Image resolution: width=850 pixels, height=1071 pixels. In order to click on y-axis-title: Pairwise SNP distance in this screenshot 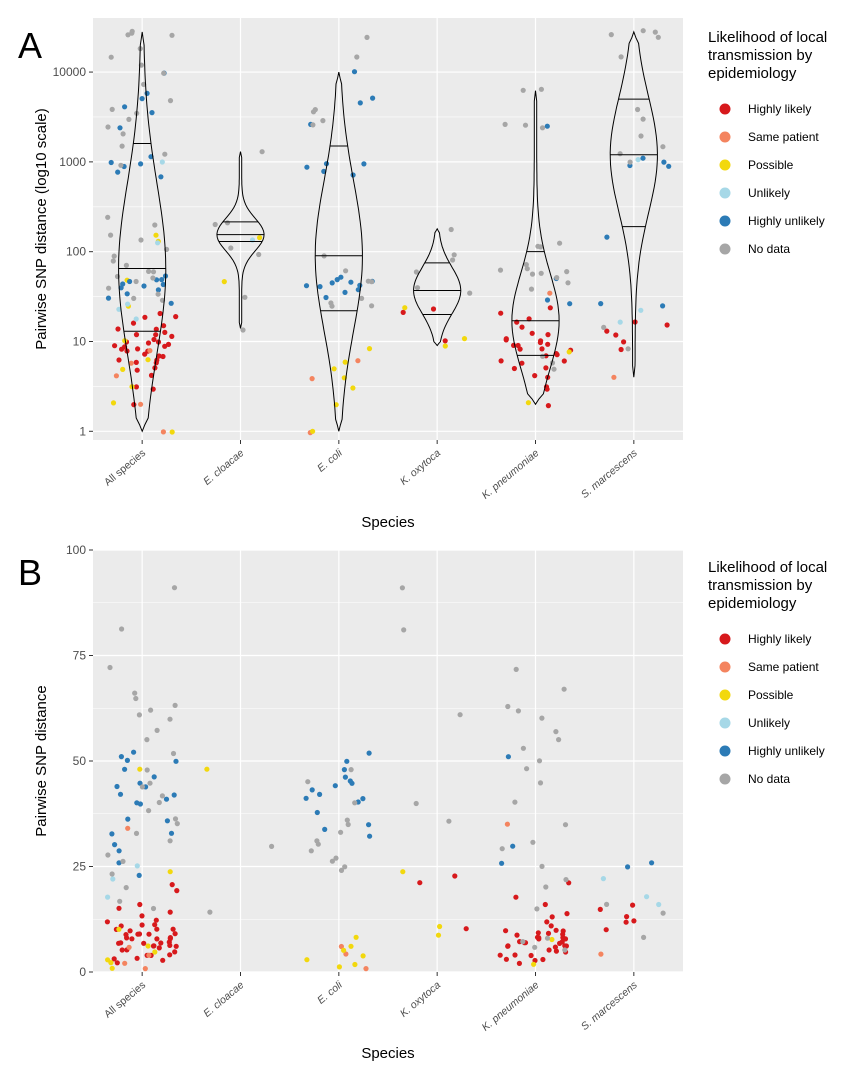, I will do `click(41, 760)`.